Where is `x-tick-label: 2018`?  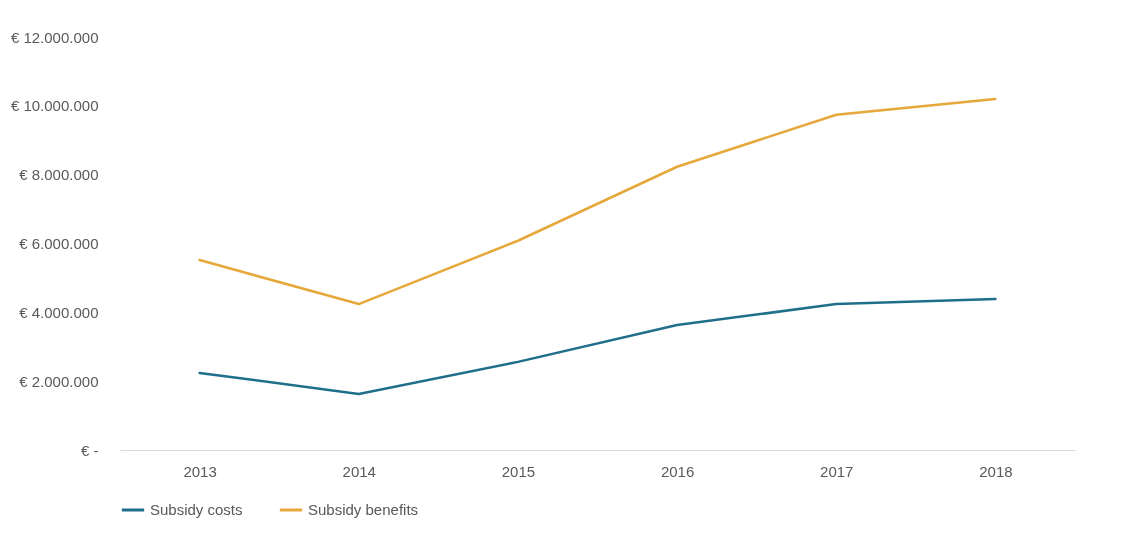 x-tick-label: 2018 is located at coordinates (996, 471).